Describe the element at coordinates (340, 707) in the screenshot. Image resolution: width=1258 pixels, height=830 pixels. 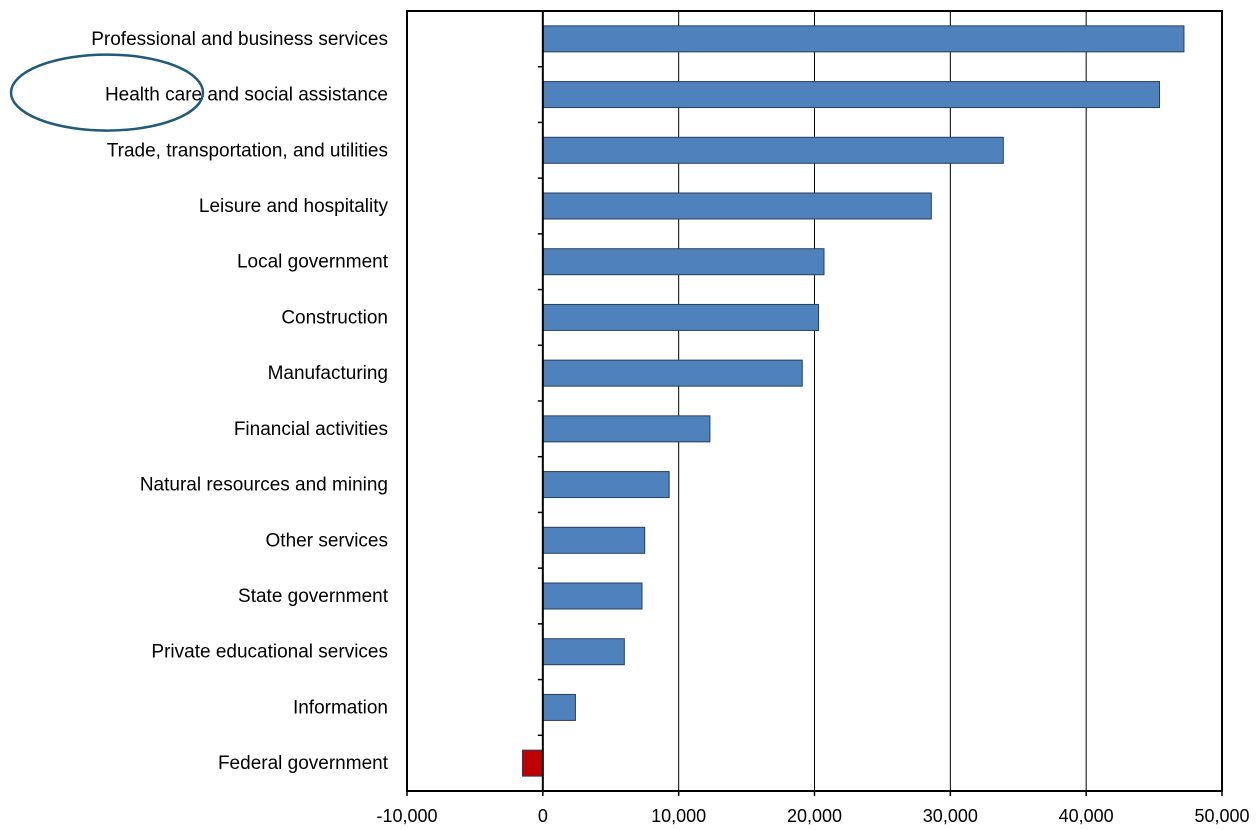
I see `category-label: Information` at that location.